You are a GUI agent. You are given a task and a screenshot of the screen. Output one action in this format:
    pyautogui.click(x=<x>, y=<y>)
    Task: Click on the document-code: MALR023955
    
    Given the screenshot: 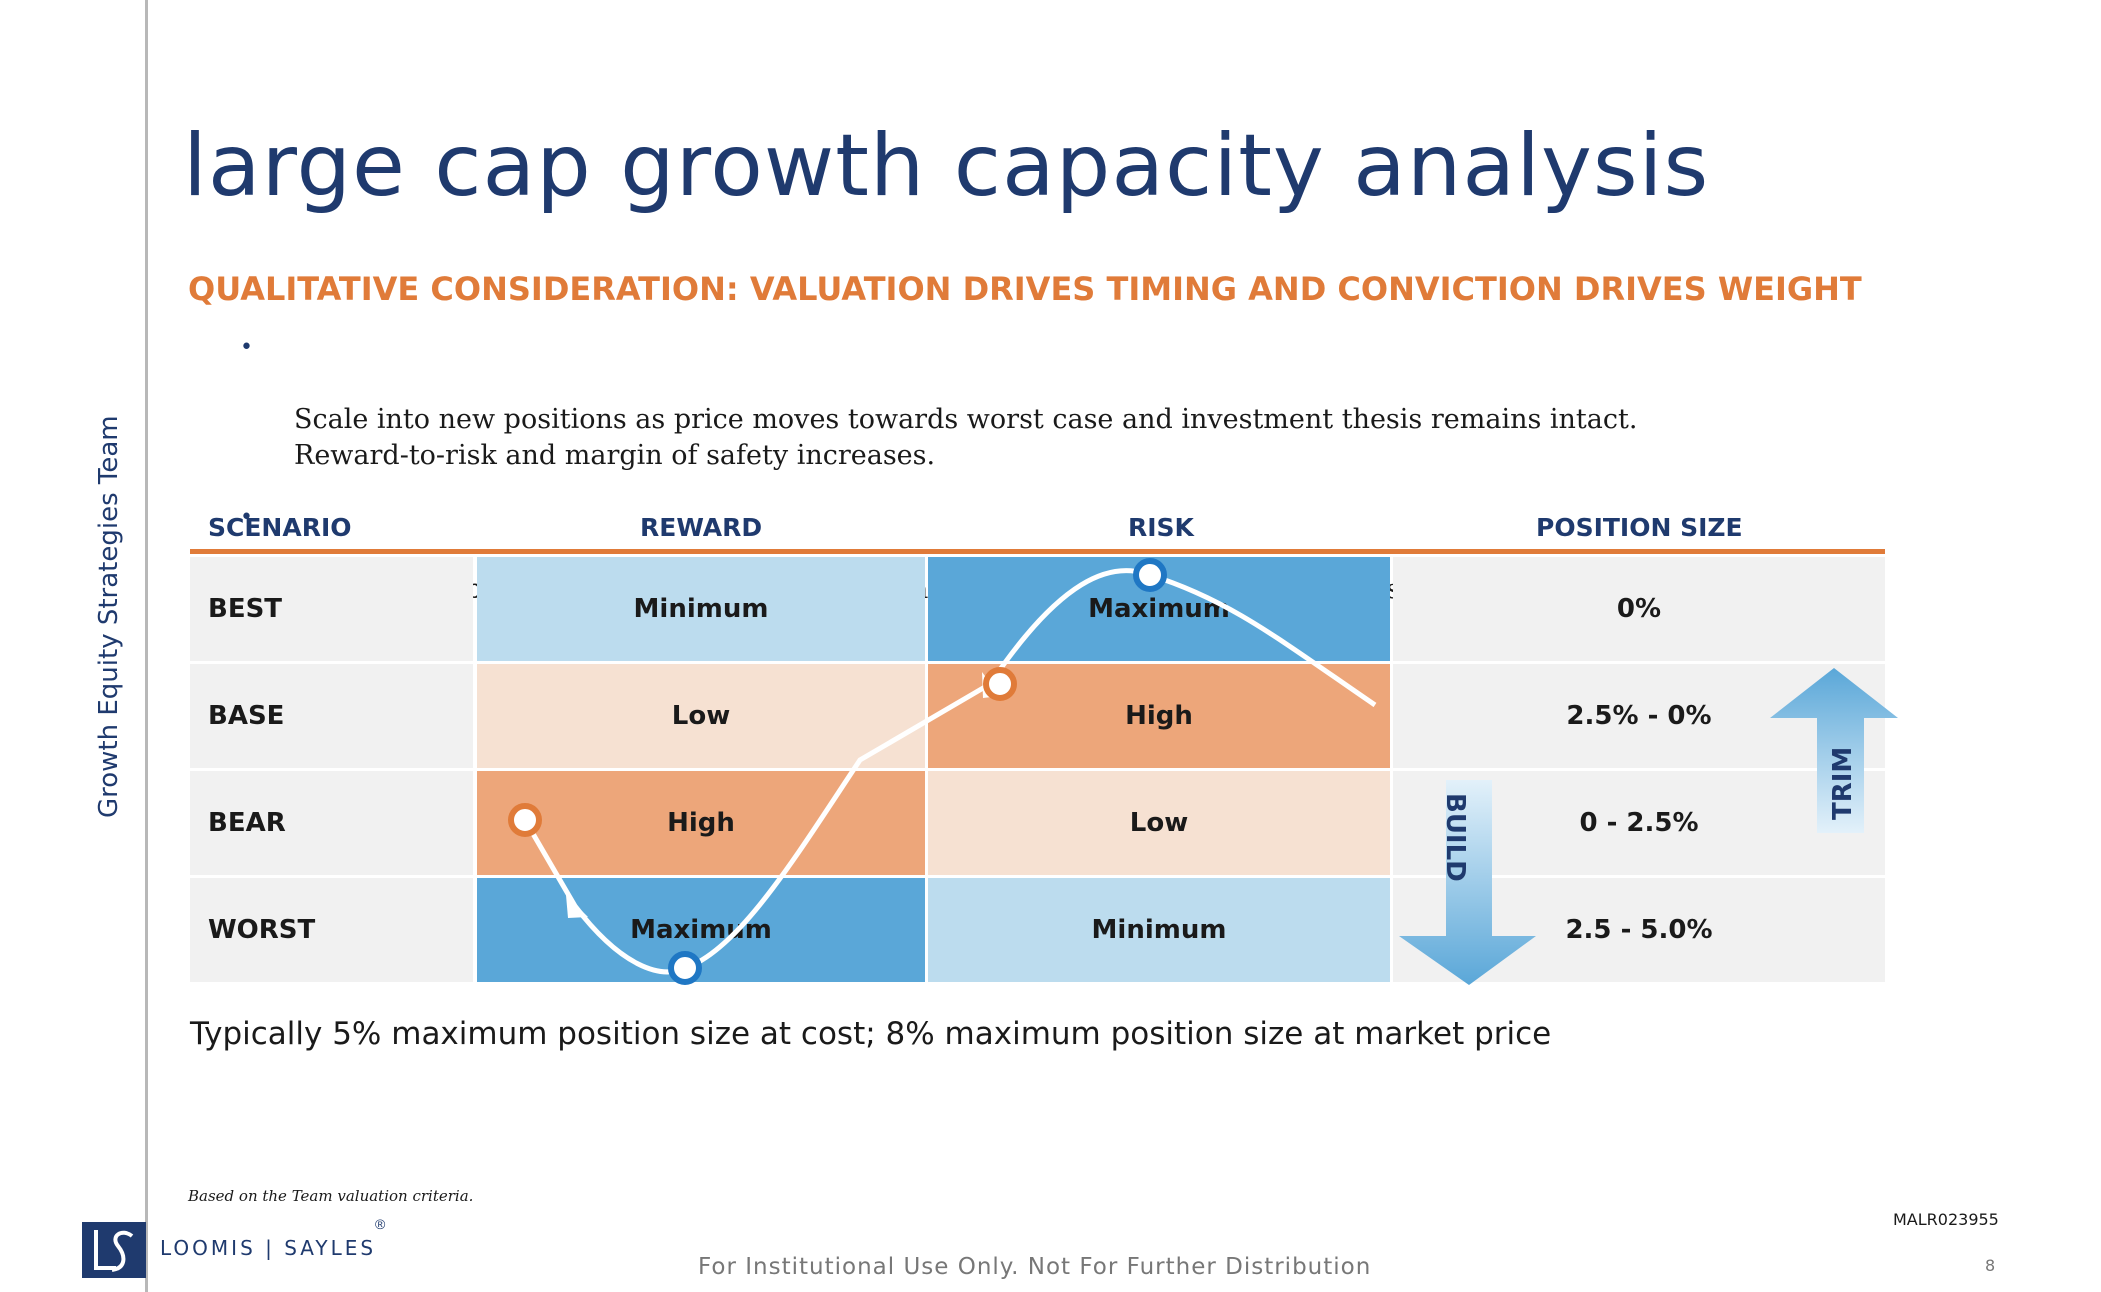 What is the action you would take?
    pyautogui.click(x=1946, y=1219)
    